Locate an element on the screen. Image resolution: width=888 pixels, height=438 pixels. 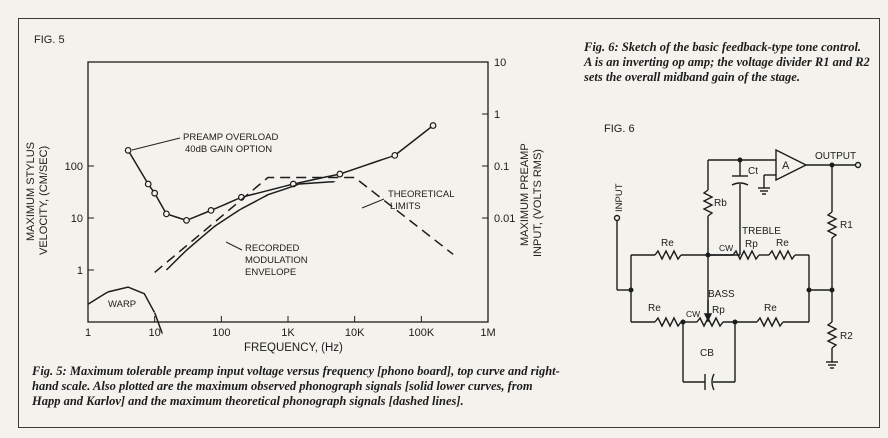
leader-overload is located at coordinates (156, 144).